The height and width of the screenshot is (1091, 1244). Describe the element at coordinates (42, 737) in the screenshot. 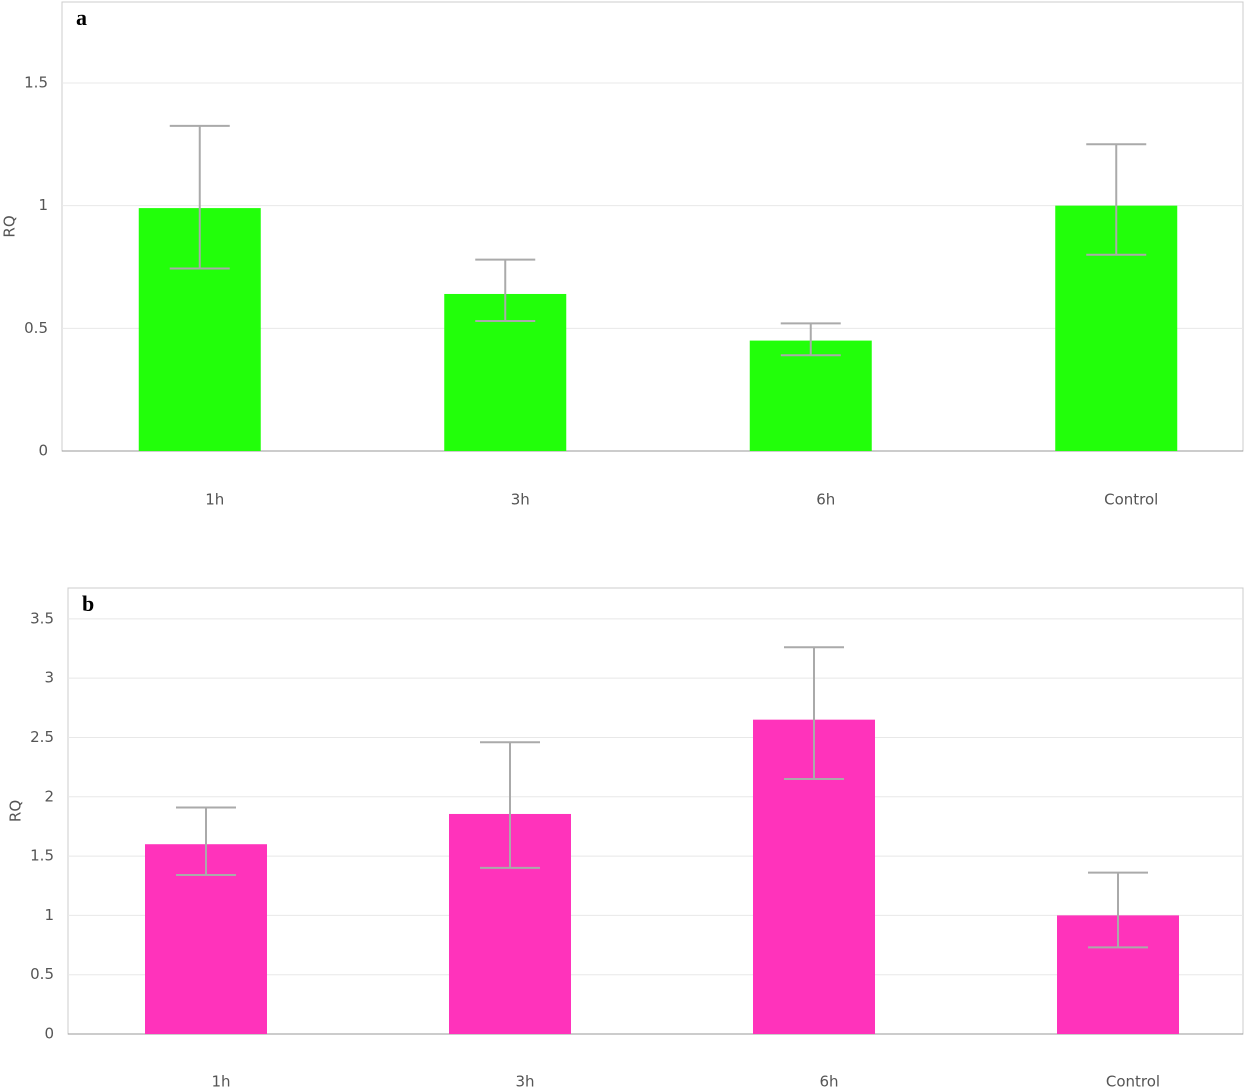

I see `y-tick-label: 2.5` at that location.